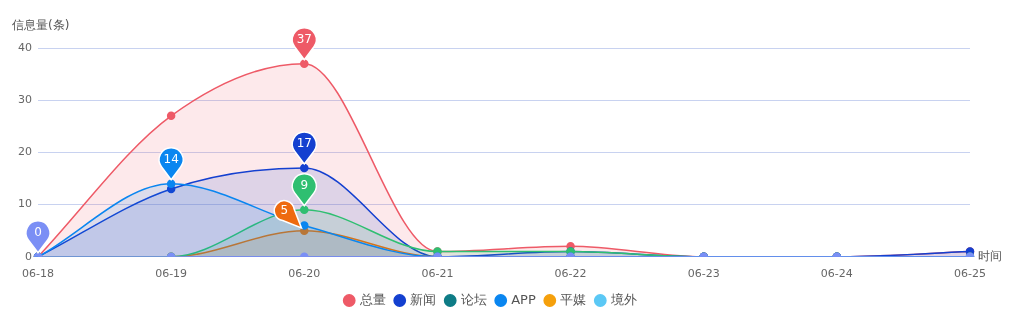 The height and width of the screenshot is (325, 1024). What do you see at coordinates (523, 299) in the screenshot?
I see `legend-label: APP` at bounding box center [523, 299].